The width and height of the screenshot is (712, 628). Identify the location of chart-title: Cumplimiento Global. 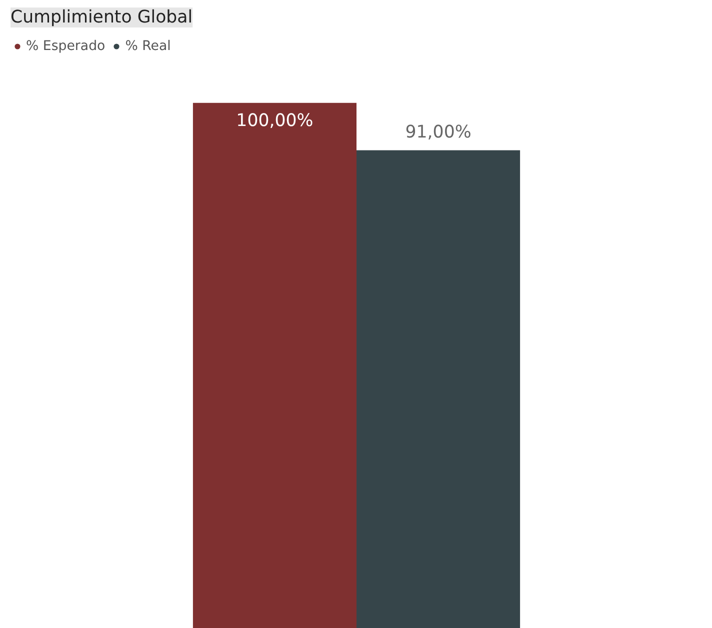
(101, 18).